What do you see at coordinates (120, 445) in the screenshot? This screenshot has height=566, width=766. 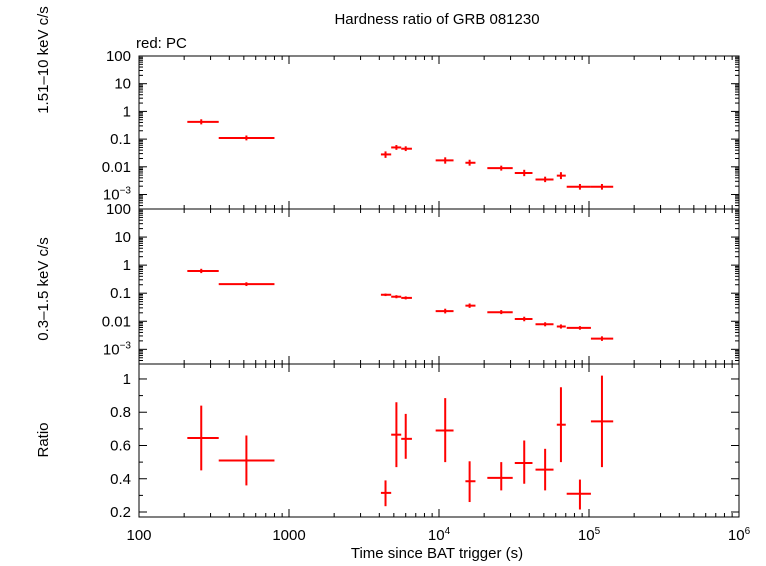 I see `y-tick-label: 0.6` at bounding box center [120, 445].